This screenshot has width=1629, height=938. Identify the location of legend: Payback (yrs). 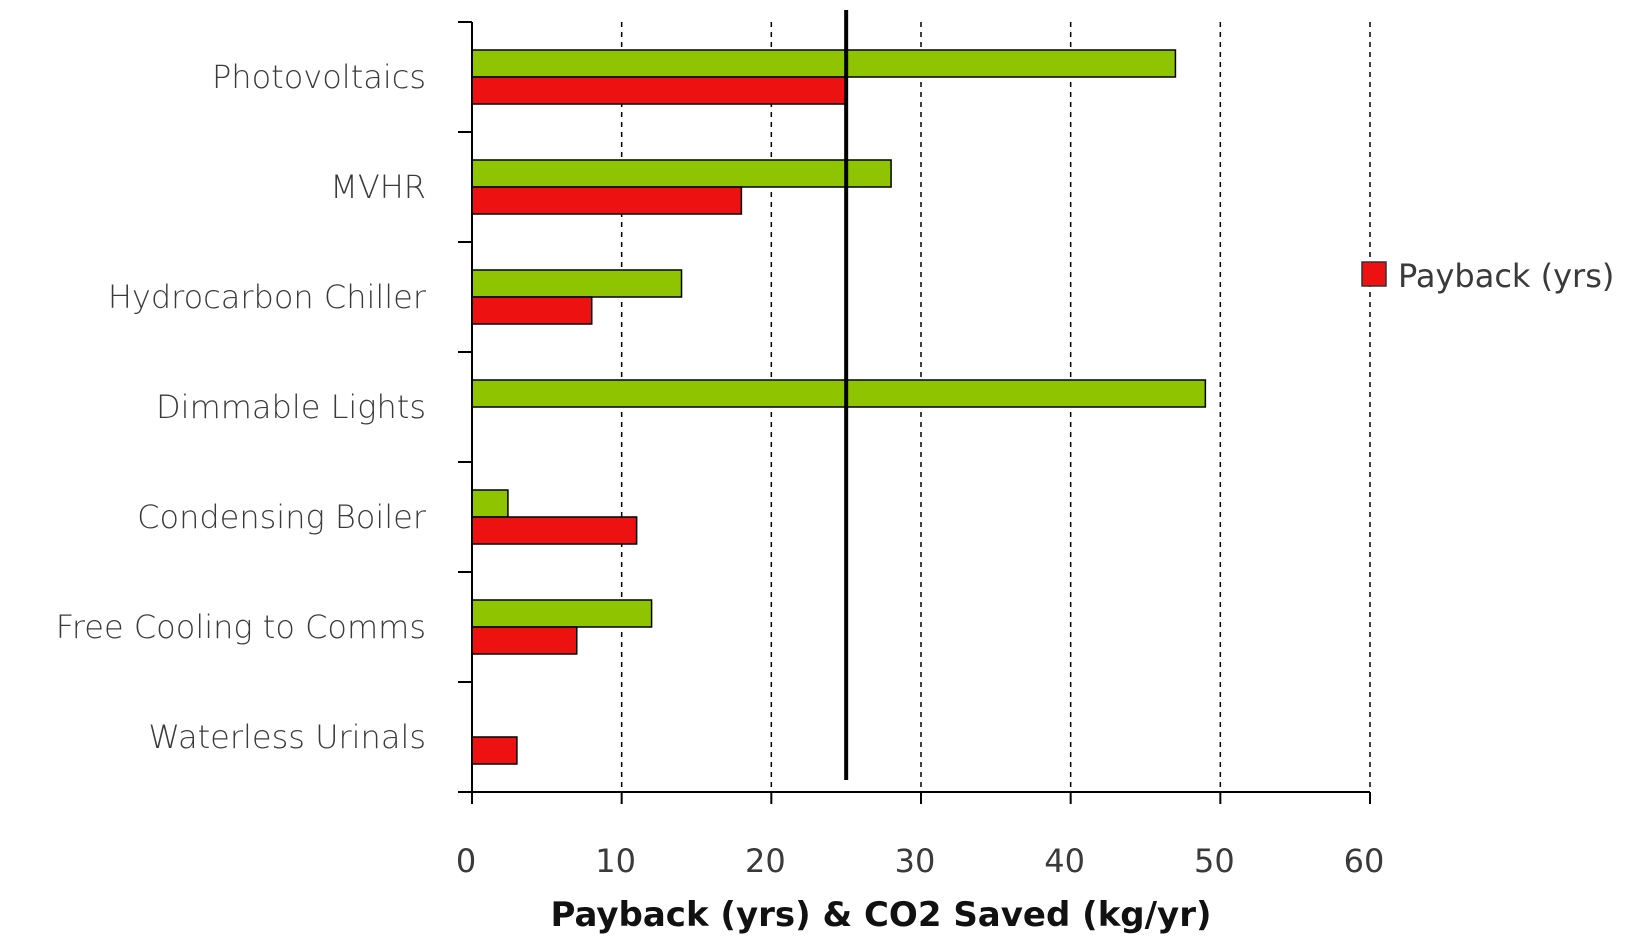
(1487, 276).